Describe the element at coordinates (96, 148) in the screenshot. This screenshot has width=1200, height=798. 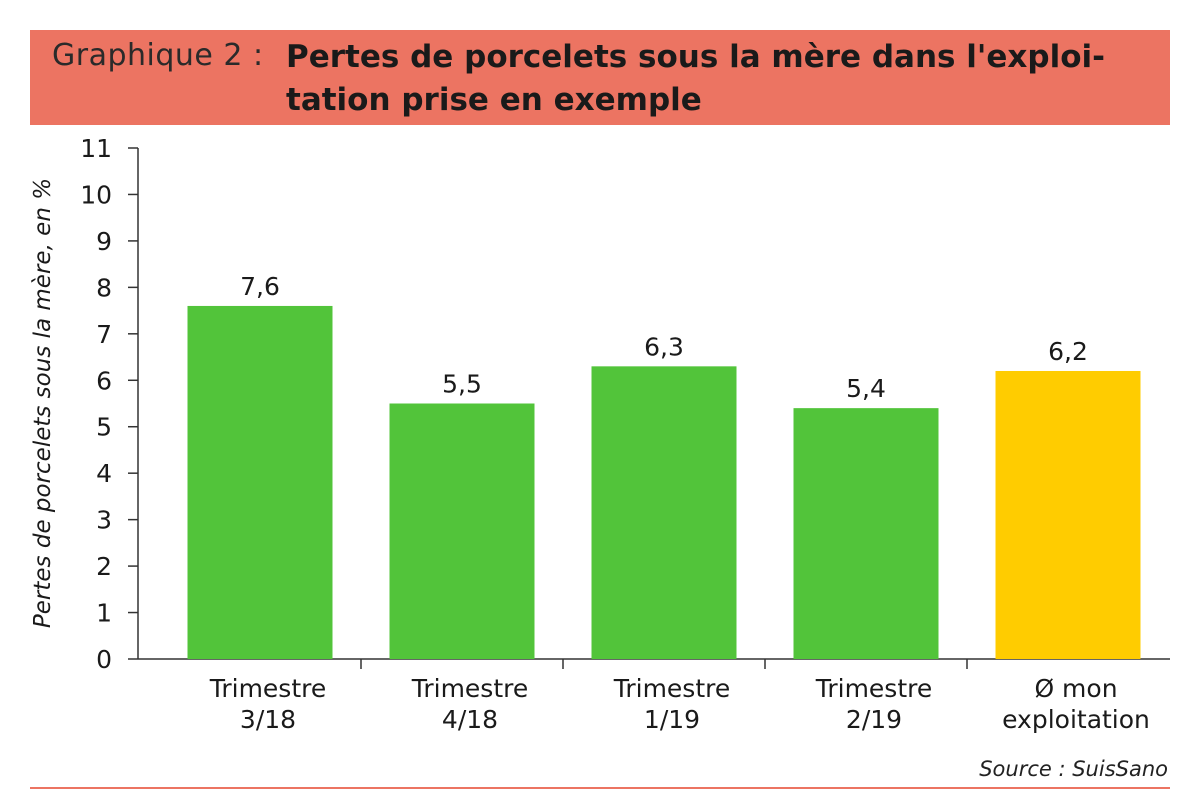
I see `y-tick-label: 11` at that location.